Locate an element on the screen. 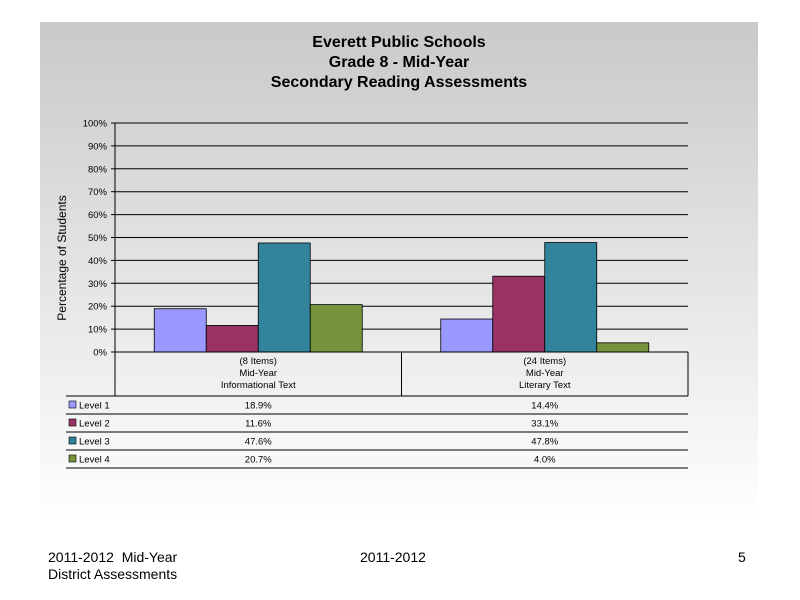 The height and width of the screenshot is (600, 800). data-table-value: 4.0% is located at coordinates (545, 460).